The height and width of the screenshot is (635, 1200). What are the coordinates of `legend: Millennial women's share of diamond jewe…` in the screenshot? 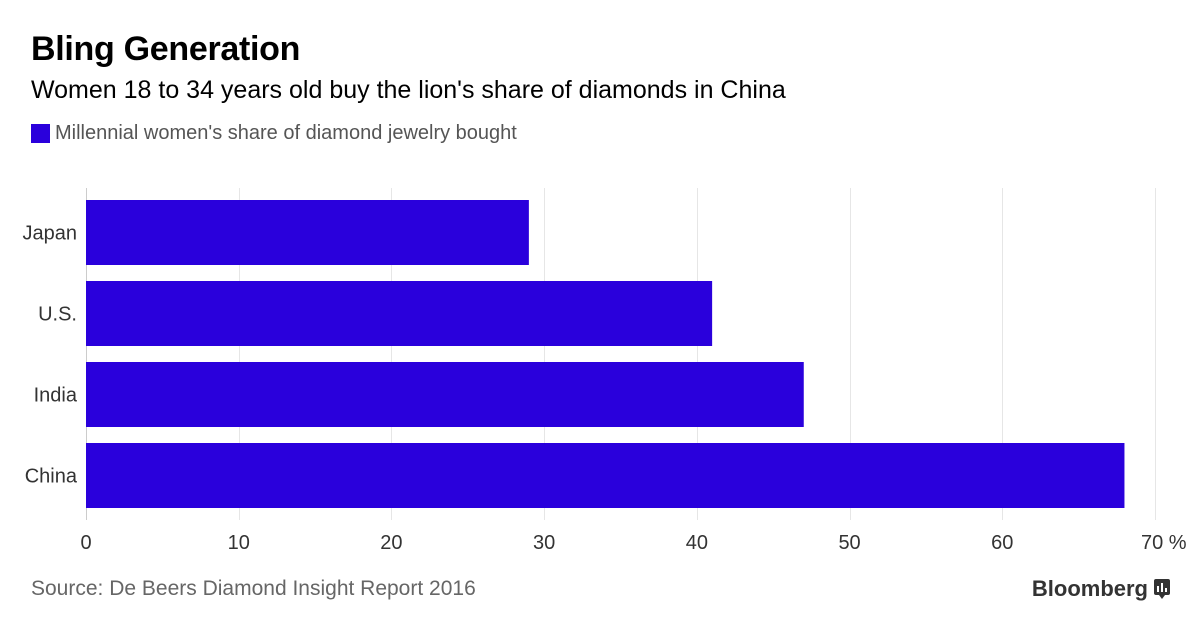 It's located at (274, 133).